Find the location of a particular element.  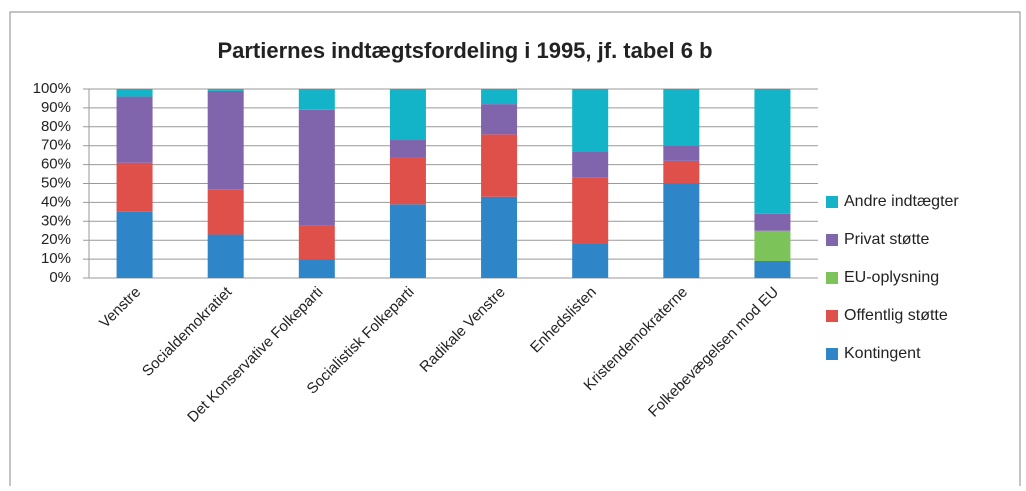

y-tick-label: 90% is located at coordinates (56, 107).